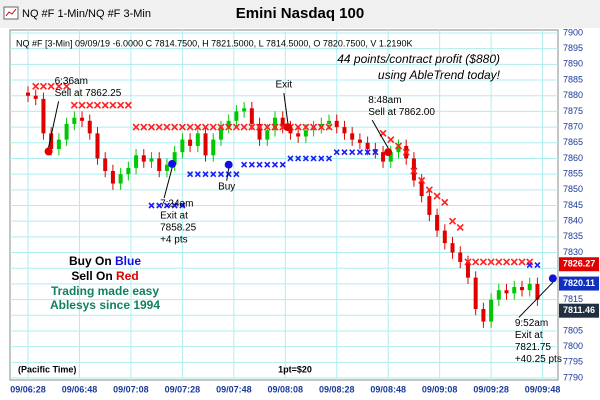 The width and height of the screenshot is (600, 400). What do you see at coordinates (573, 377) in the screenshot?
I see `y-tick-label: 7790` at bounding box center [573, 377].